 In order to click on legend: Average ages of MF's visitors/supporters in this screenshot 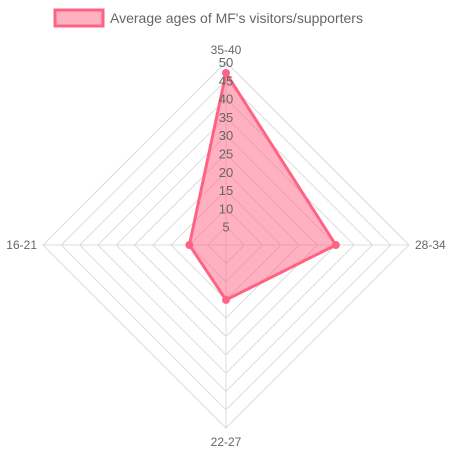, I will do `click(208, 18)`.